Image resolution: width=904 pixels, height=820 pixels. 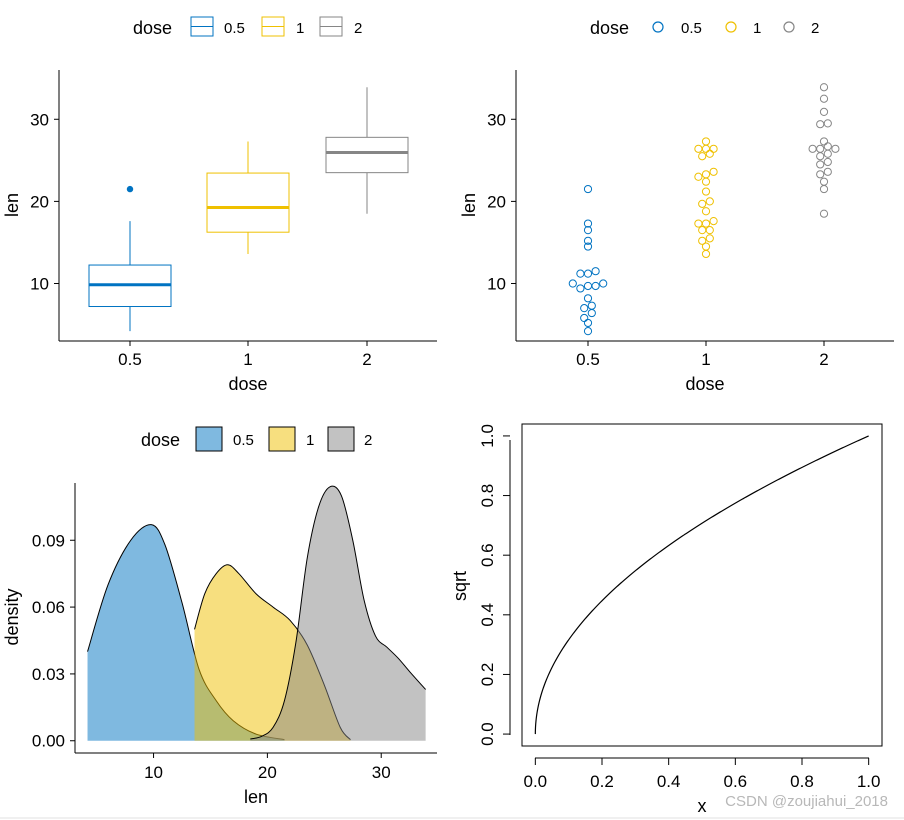 What do you see at coordinates (801, 28) in the screenshot?
I see `dotplot-legend-key-2: 2` at bounding box center [801, 28].